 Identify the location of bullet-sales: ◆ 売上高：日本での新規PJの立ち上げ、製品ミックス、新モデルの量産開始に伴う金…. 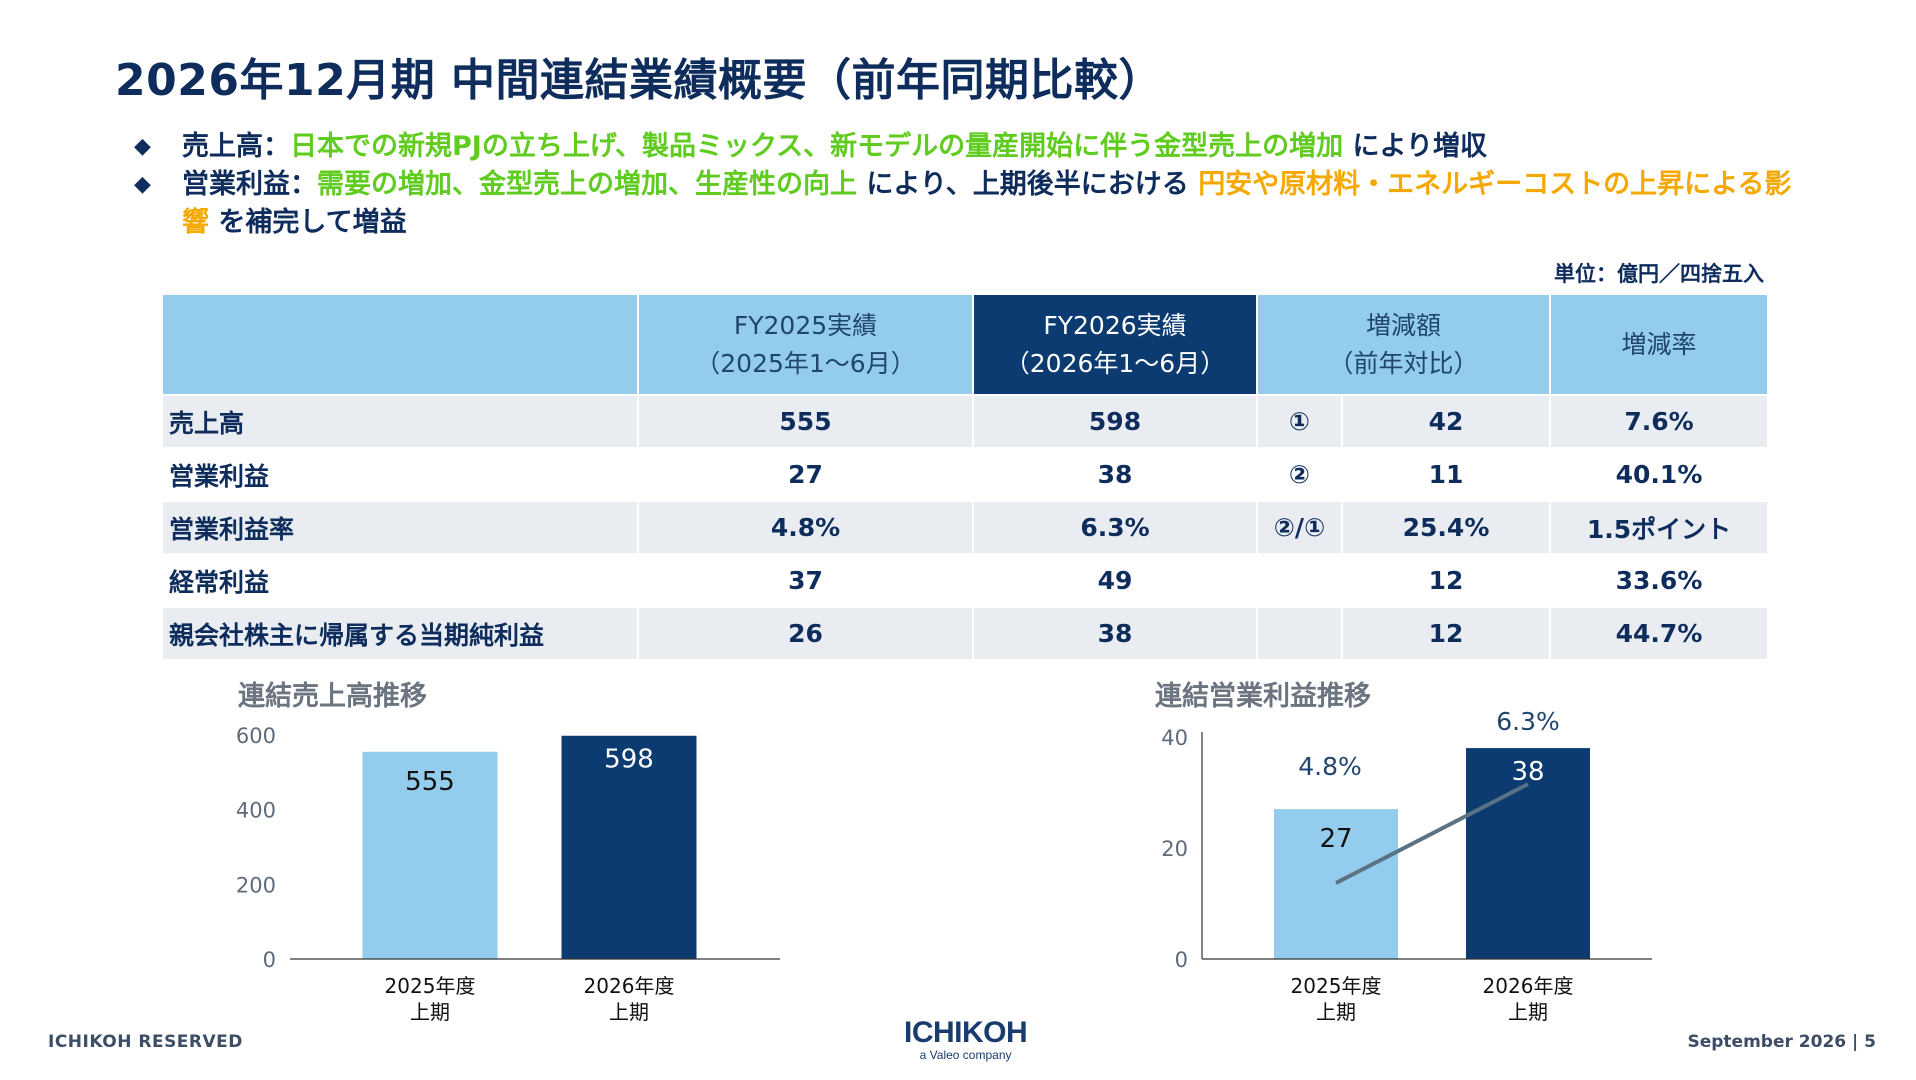
(962, 147).